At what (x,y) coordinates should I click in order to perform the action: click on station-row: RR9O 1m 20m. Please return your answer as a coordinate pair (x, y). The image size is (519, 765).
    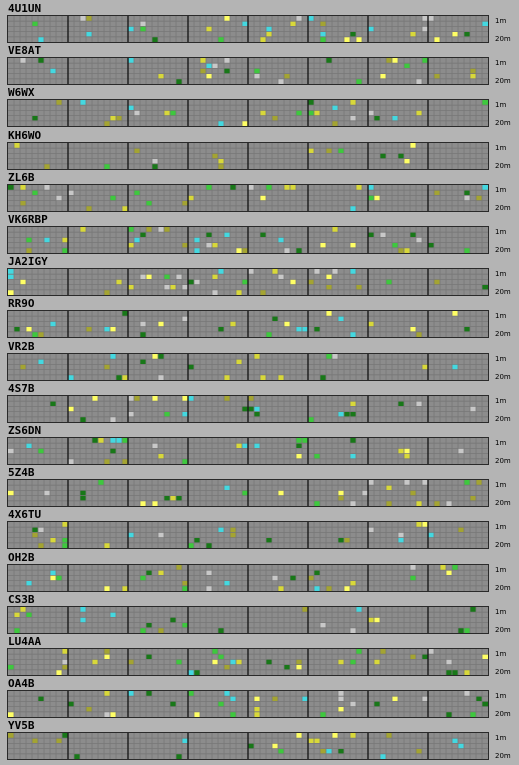
    Looking at the image, I should click on (259, 319).